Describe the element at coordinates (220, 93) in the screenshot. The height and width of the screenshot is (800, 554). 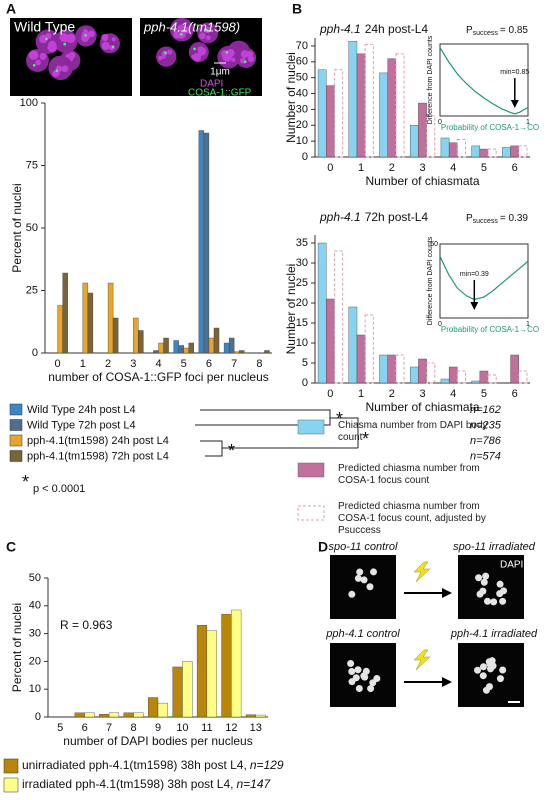
I see `stain-label: COSA-1::GFP` at that location.